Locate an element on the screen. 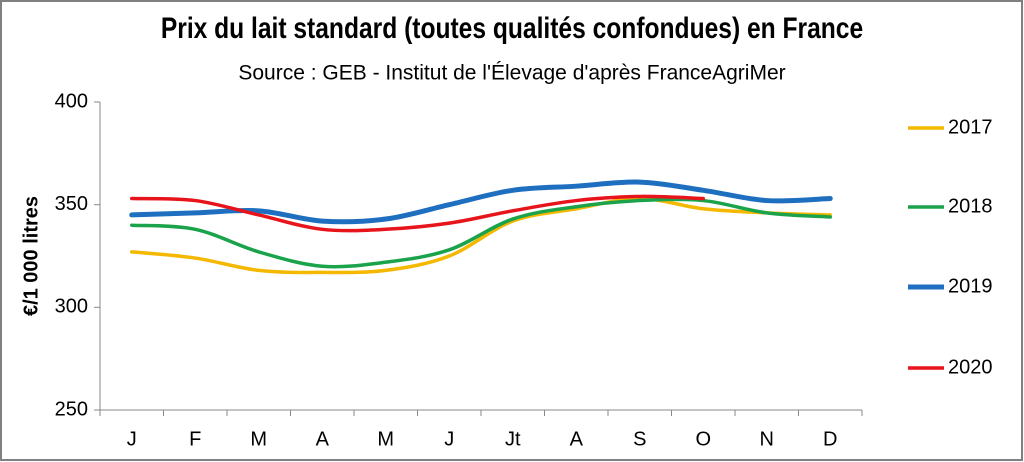  legend-label: 2017 is located at coordinates (970, 127).